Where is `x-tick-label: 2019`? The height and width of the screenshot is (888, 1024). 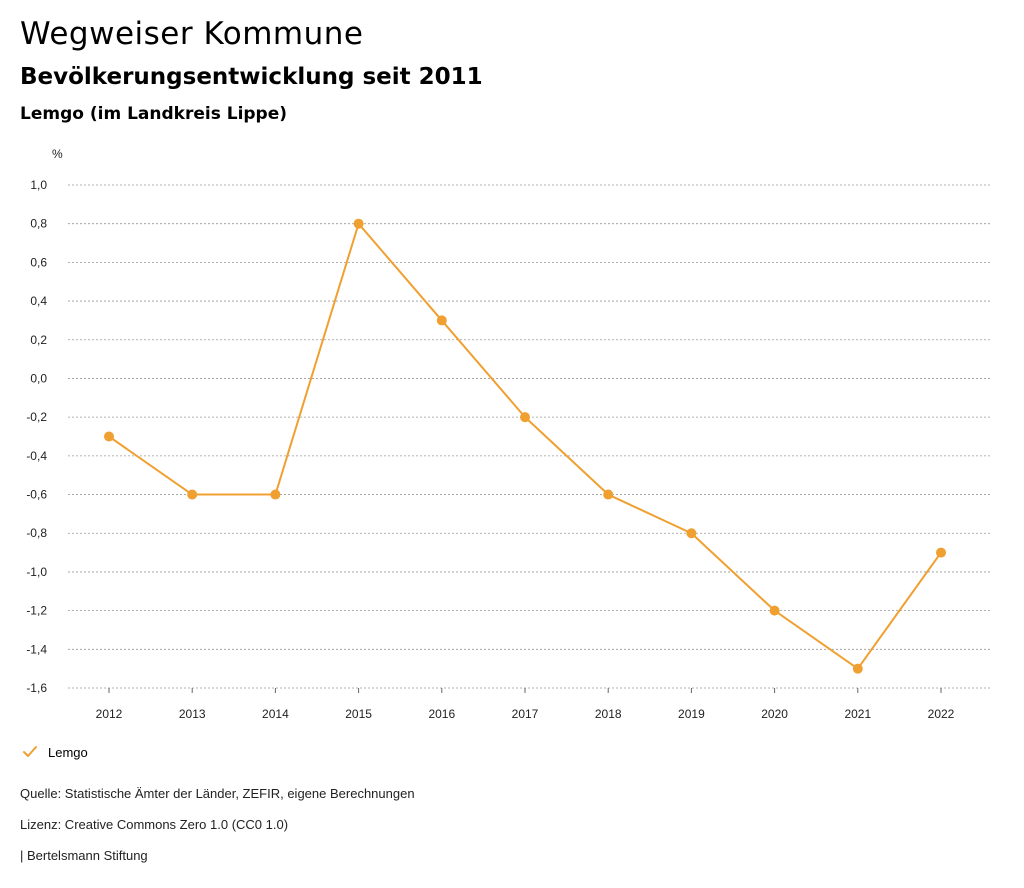 x-tick-label: 2019 is located at coordinates (691, 714).